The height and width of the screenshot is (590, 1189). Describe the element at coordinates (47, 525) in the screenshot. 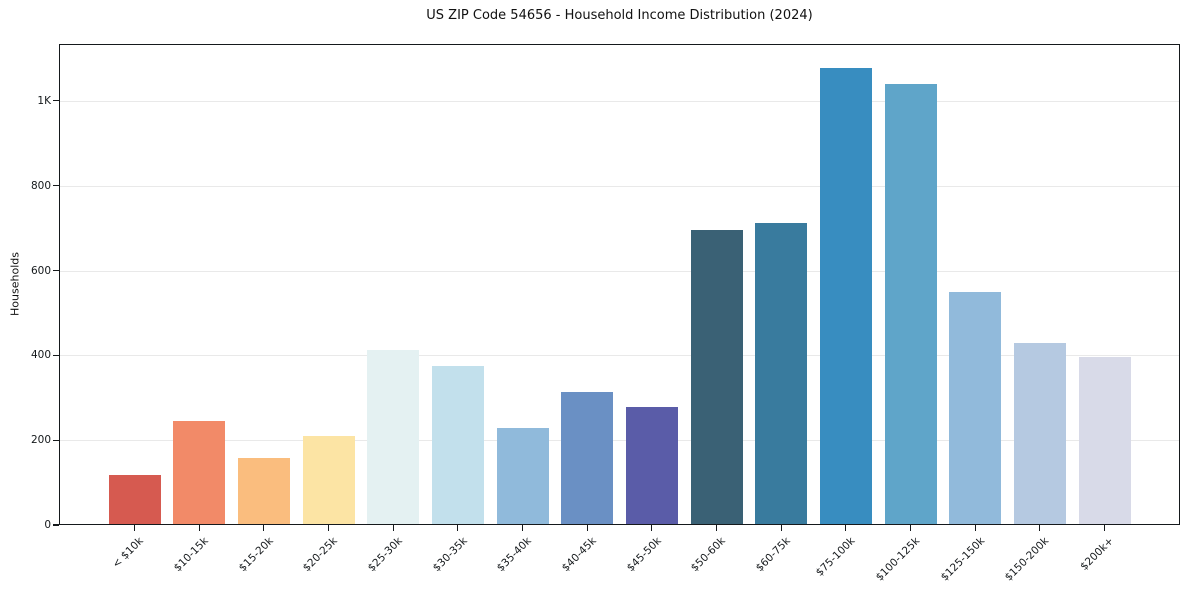

I see `y-tick-label: 0` at that location.